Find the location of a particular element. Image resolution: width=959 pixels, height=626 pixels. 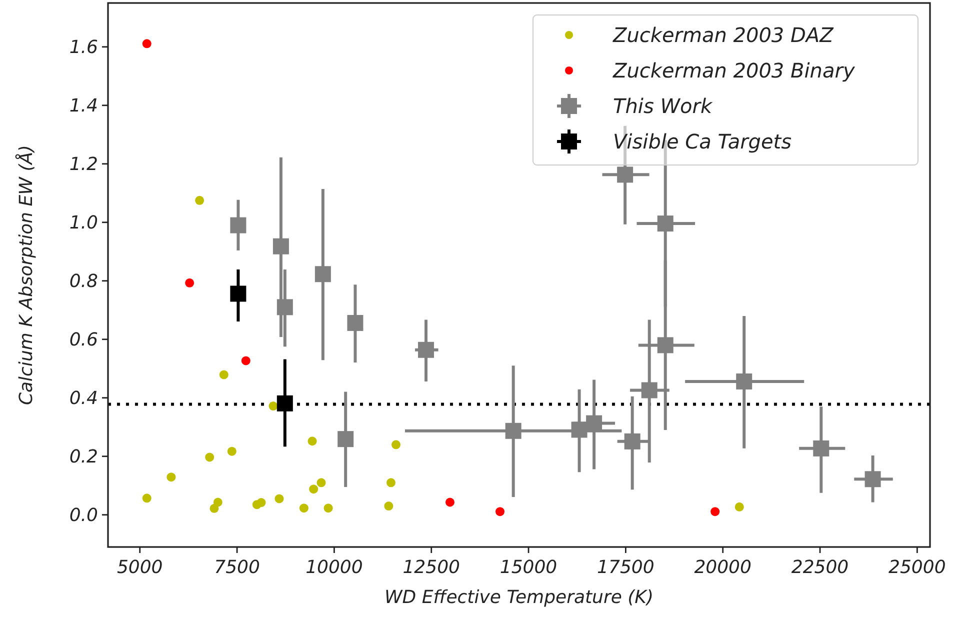

legend-label: Zuckerman 2003 Binary is located at coordinates (734, 70).